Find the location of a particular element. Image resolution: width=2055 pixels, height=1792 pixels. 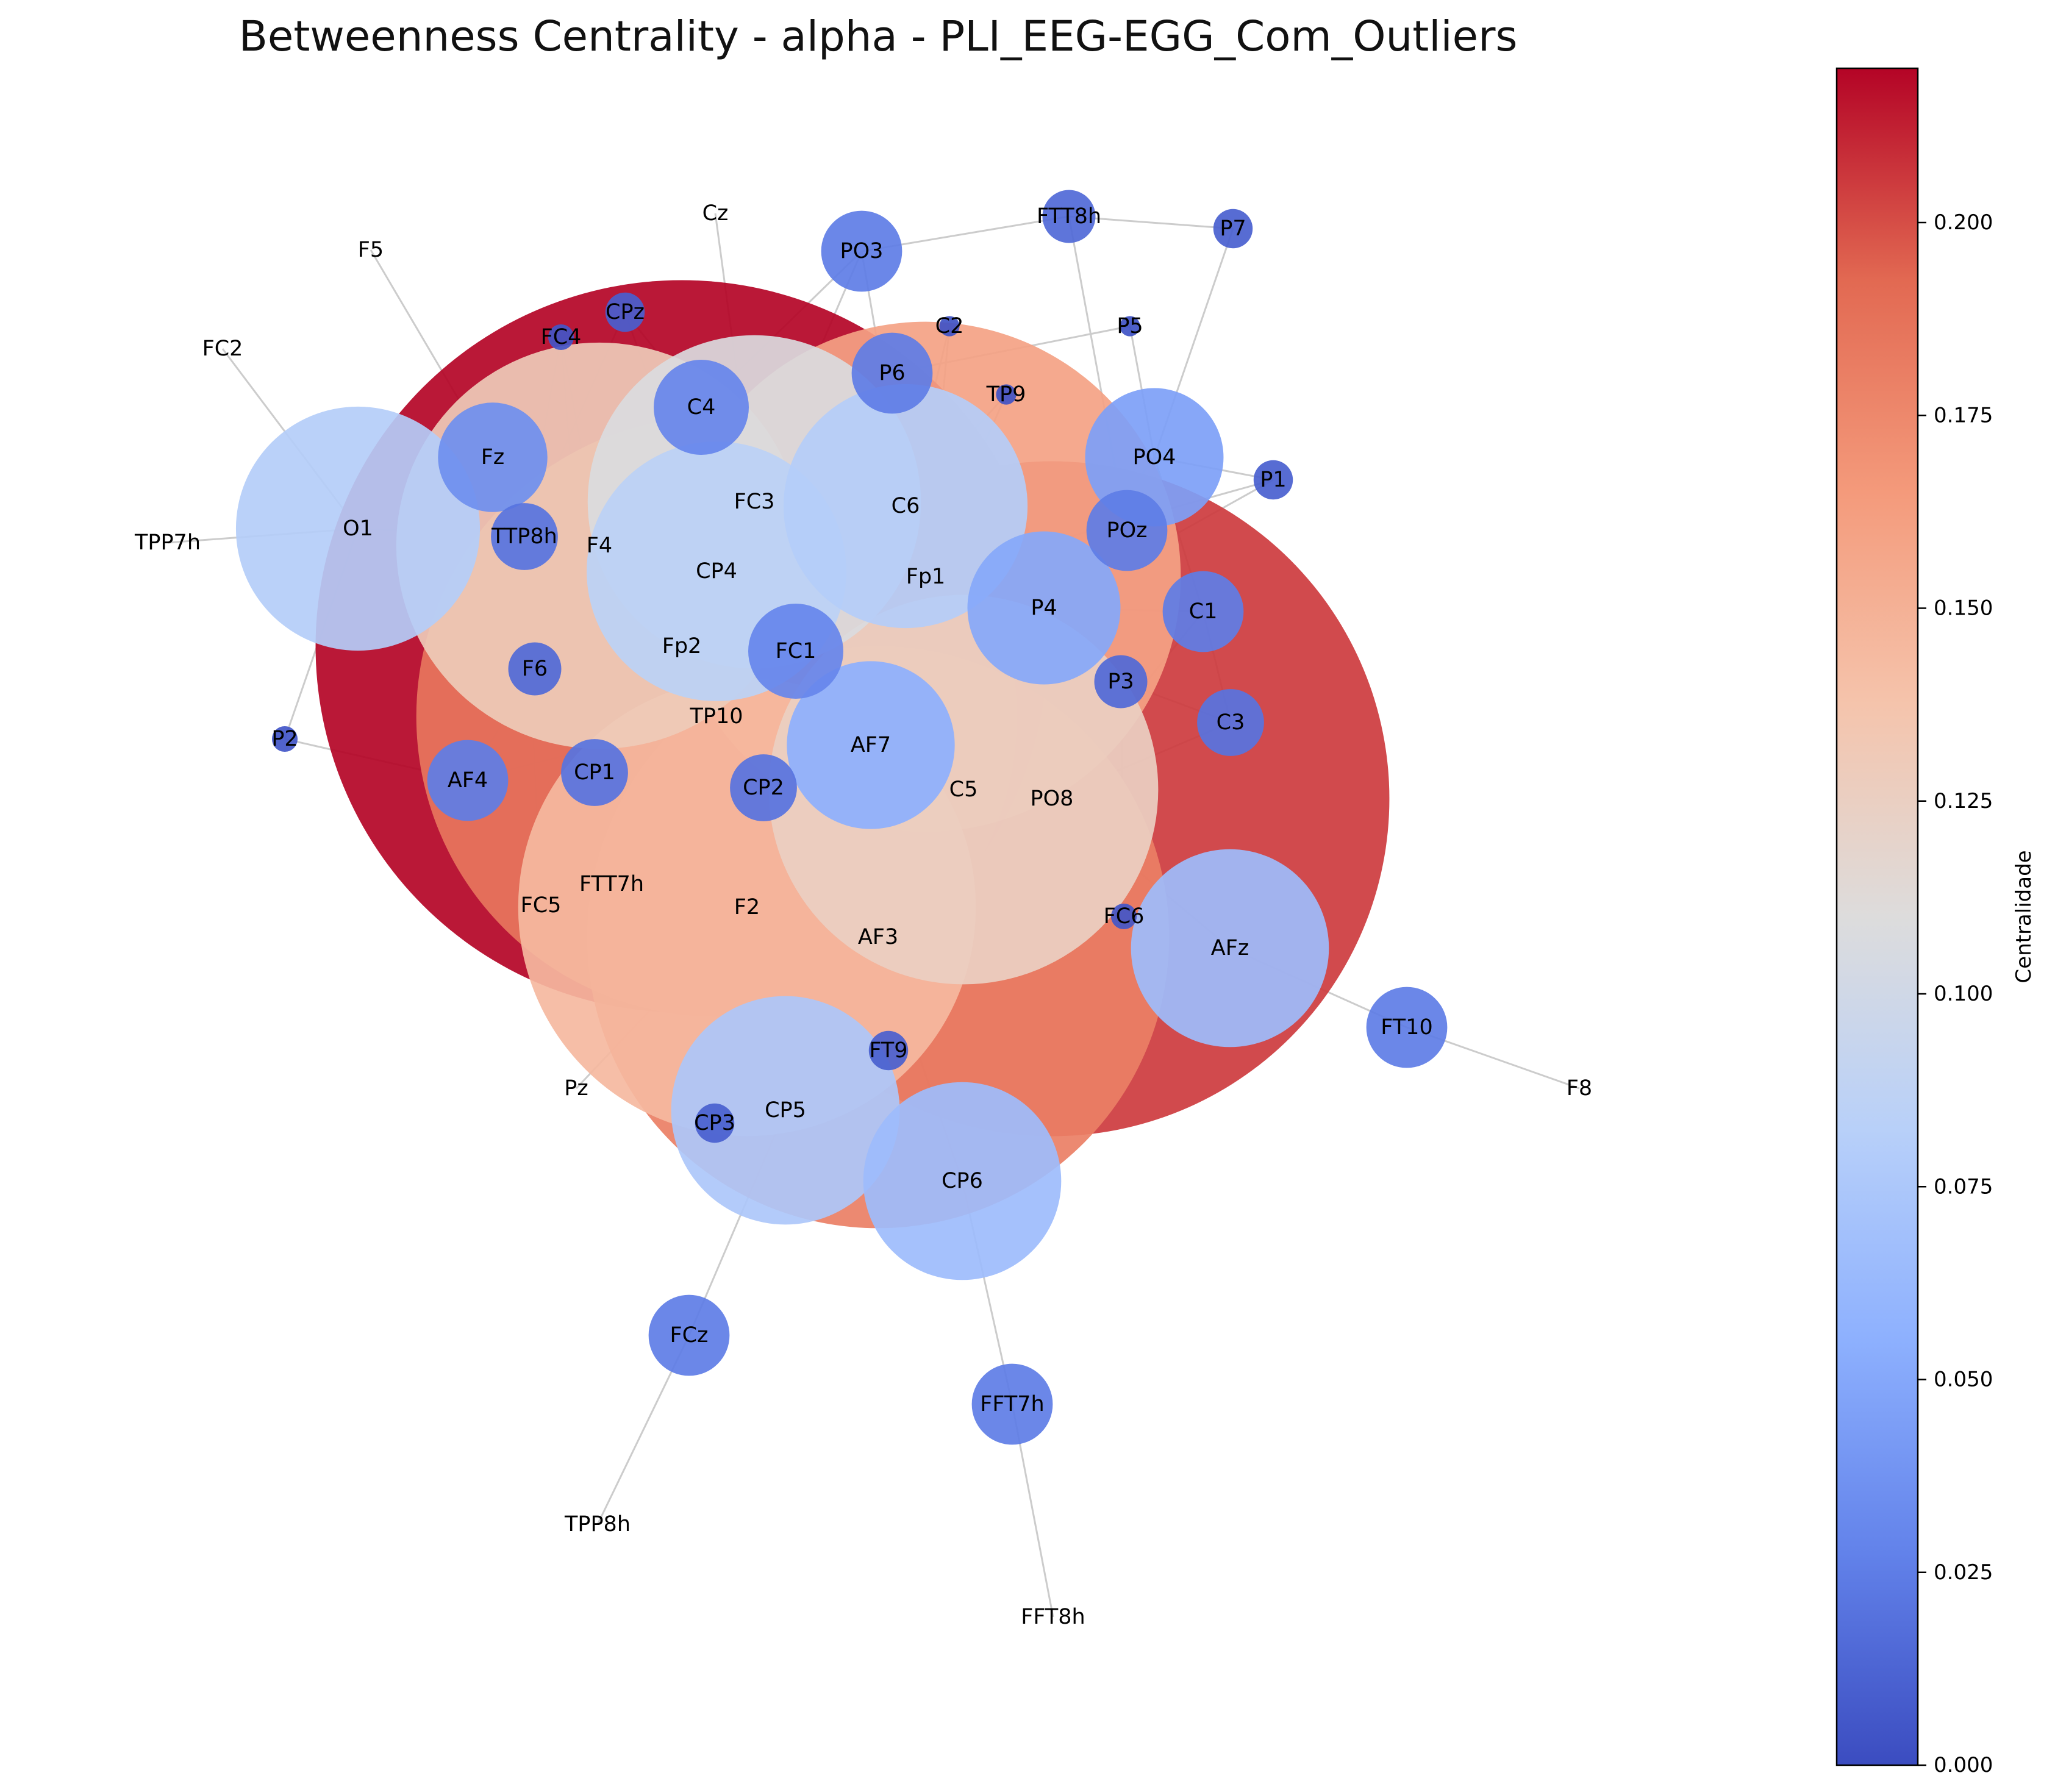

node-TP9 is located at coordinates (1006, 394).